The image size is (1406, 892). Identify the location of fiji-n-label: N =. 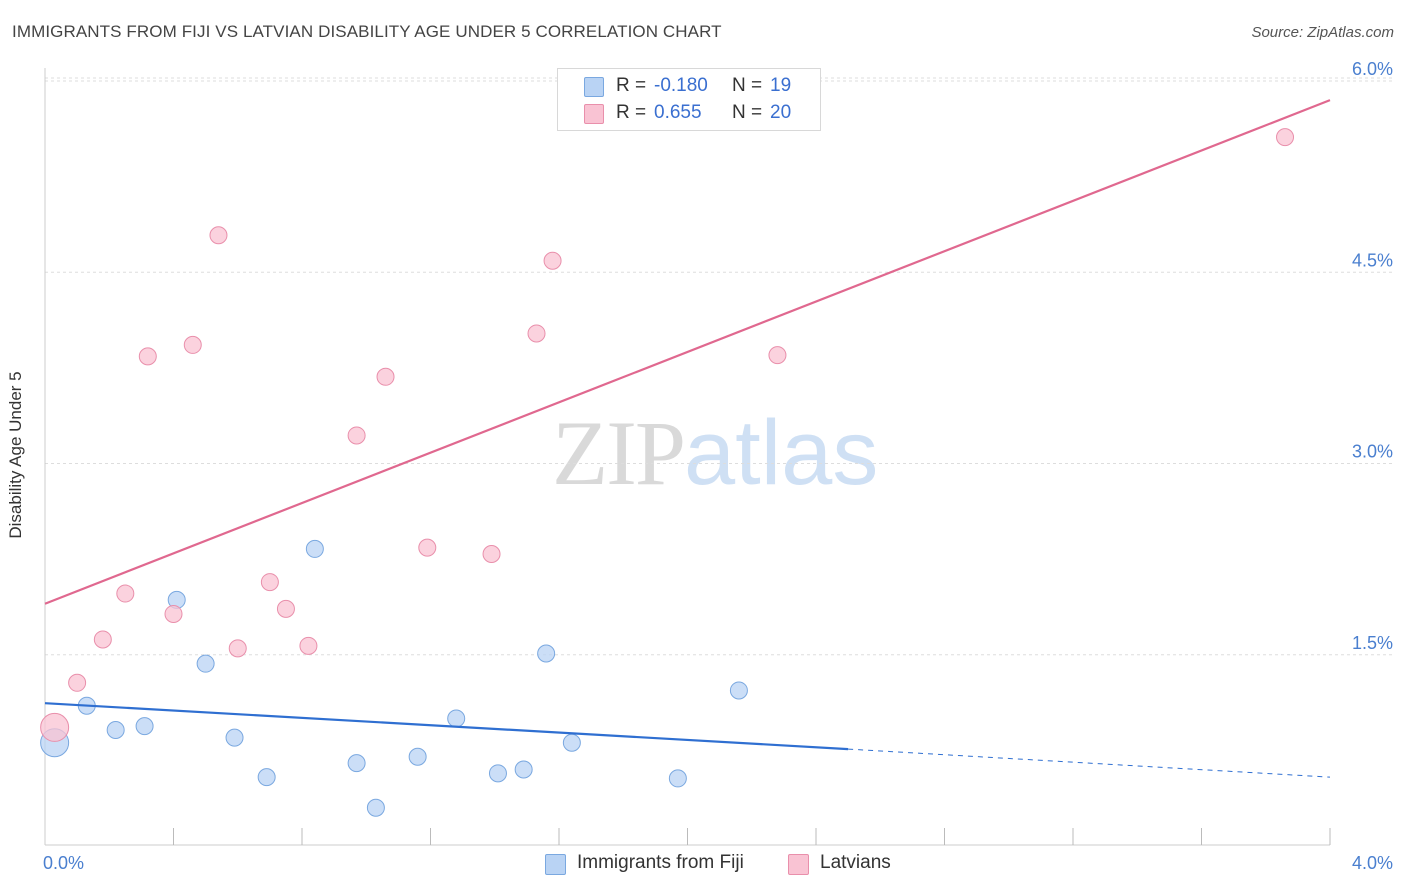
(747, 85).